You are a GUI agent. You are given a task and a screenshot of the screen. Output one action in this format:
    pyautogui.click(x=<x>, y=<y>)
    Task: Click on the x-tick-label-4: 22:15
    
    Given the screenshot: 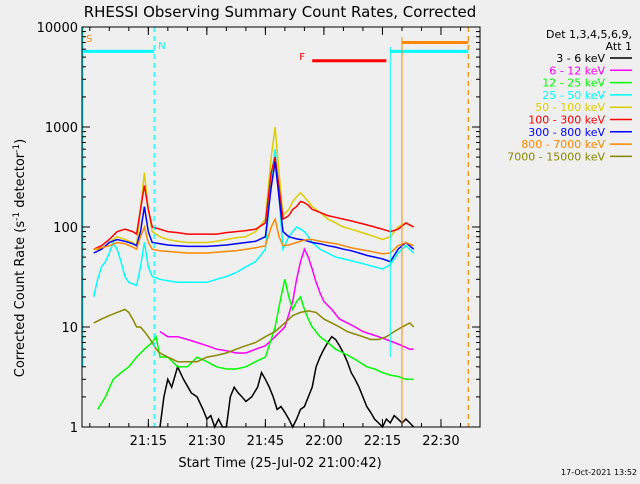 What is the action you would take?
    pyautogui.click(x=382, y=441)
    